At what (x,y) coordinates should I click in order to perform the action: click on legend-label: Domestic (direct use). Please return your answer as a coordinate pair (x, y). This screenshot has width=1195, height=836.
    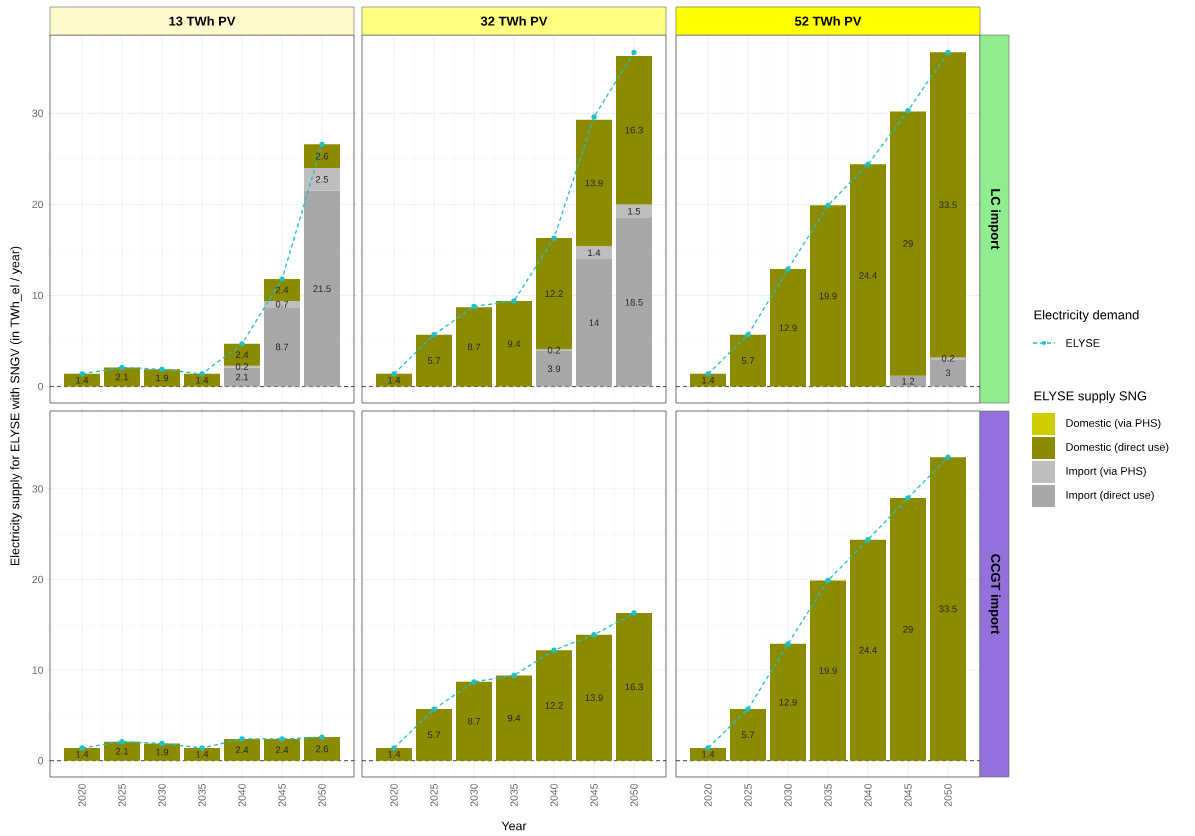
    Looking at the image, I should click on (1117, 448).